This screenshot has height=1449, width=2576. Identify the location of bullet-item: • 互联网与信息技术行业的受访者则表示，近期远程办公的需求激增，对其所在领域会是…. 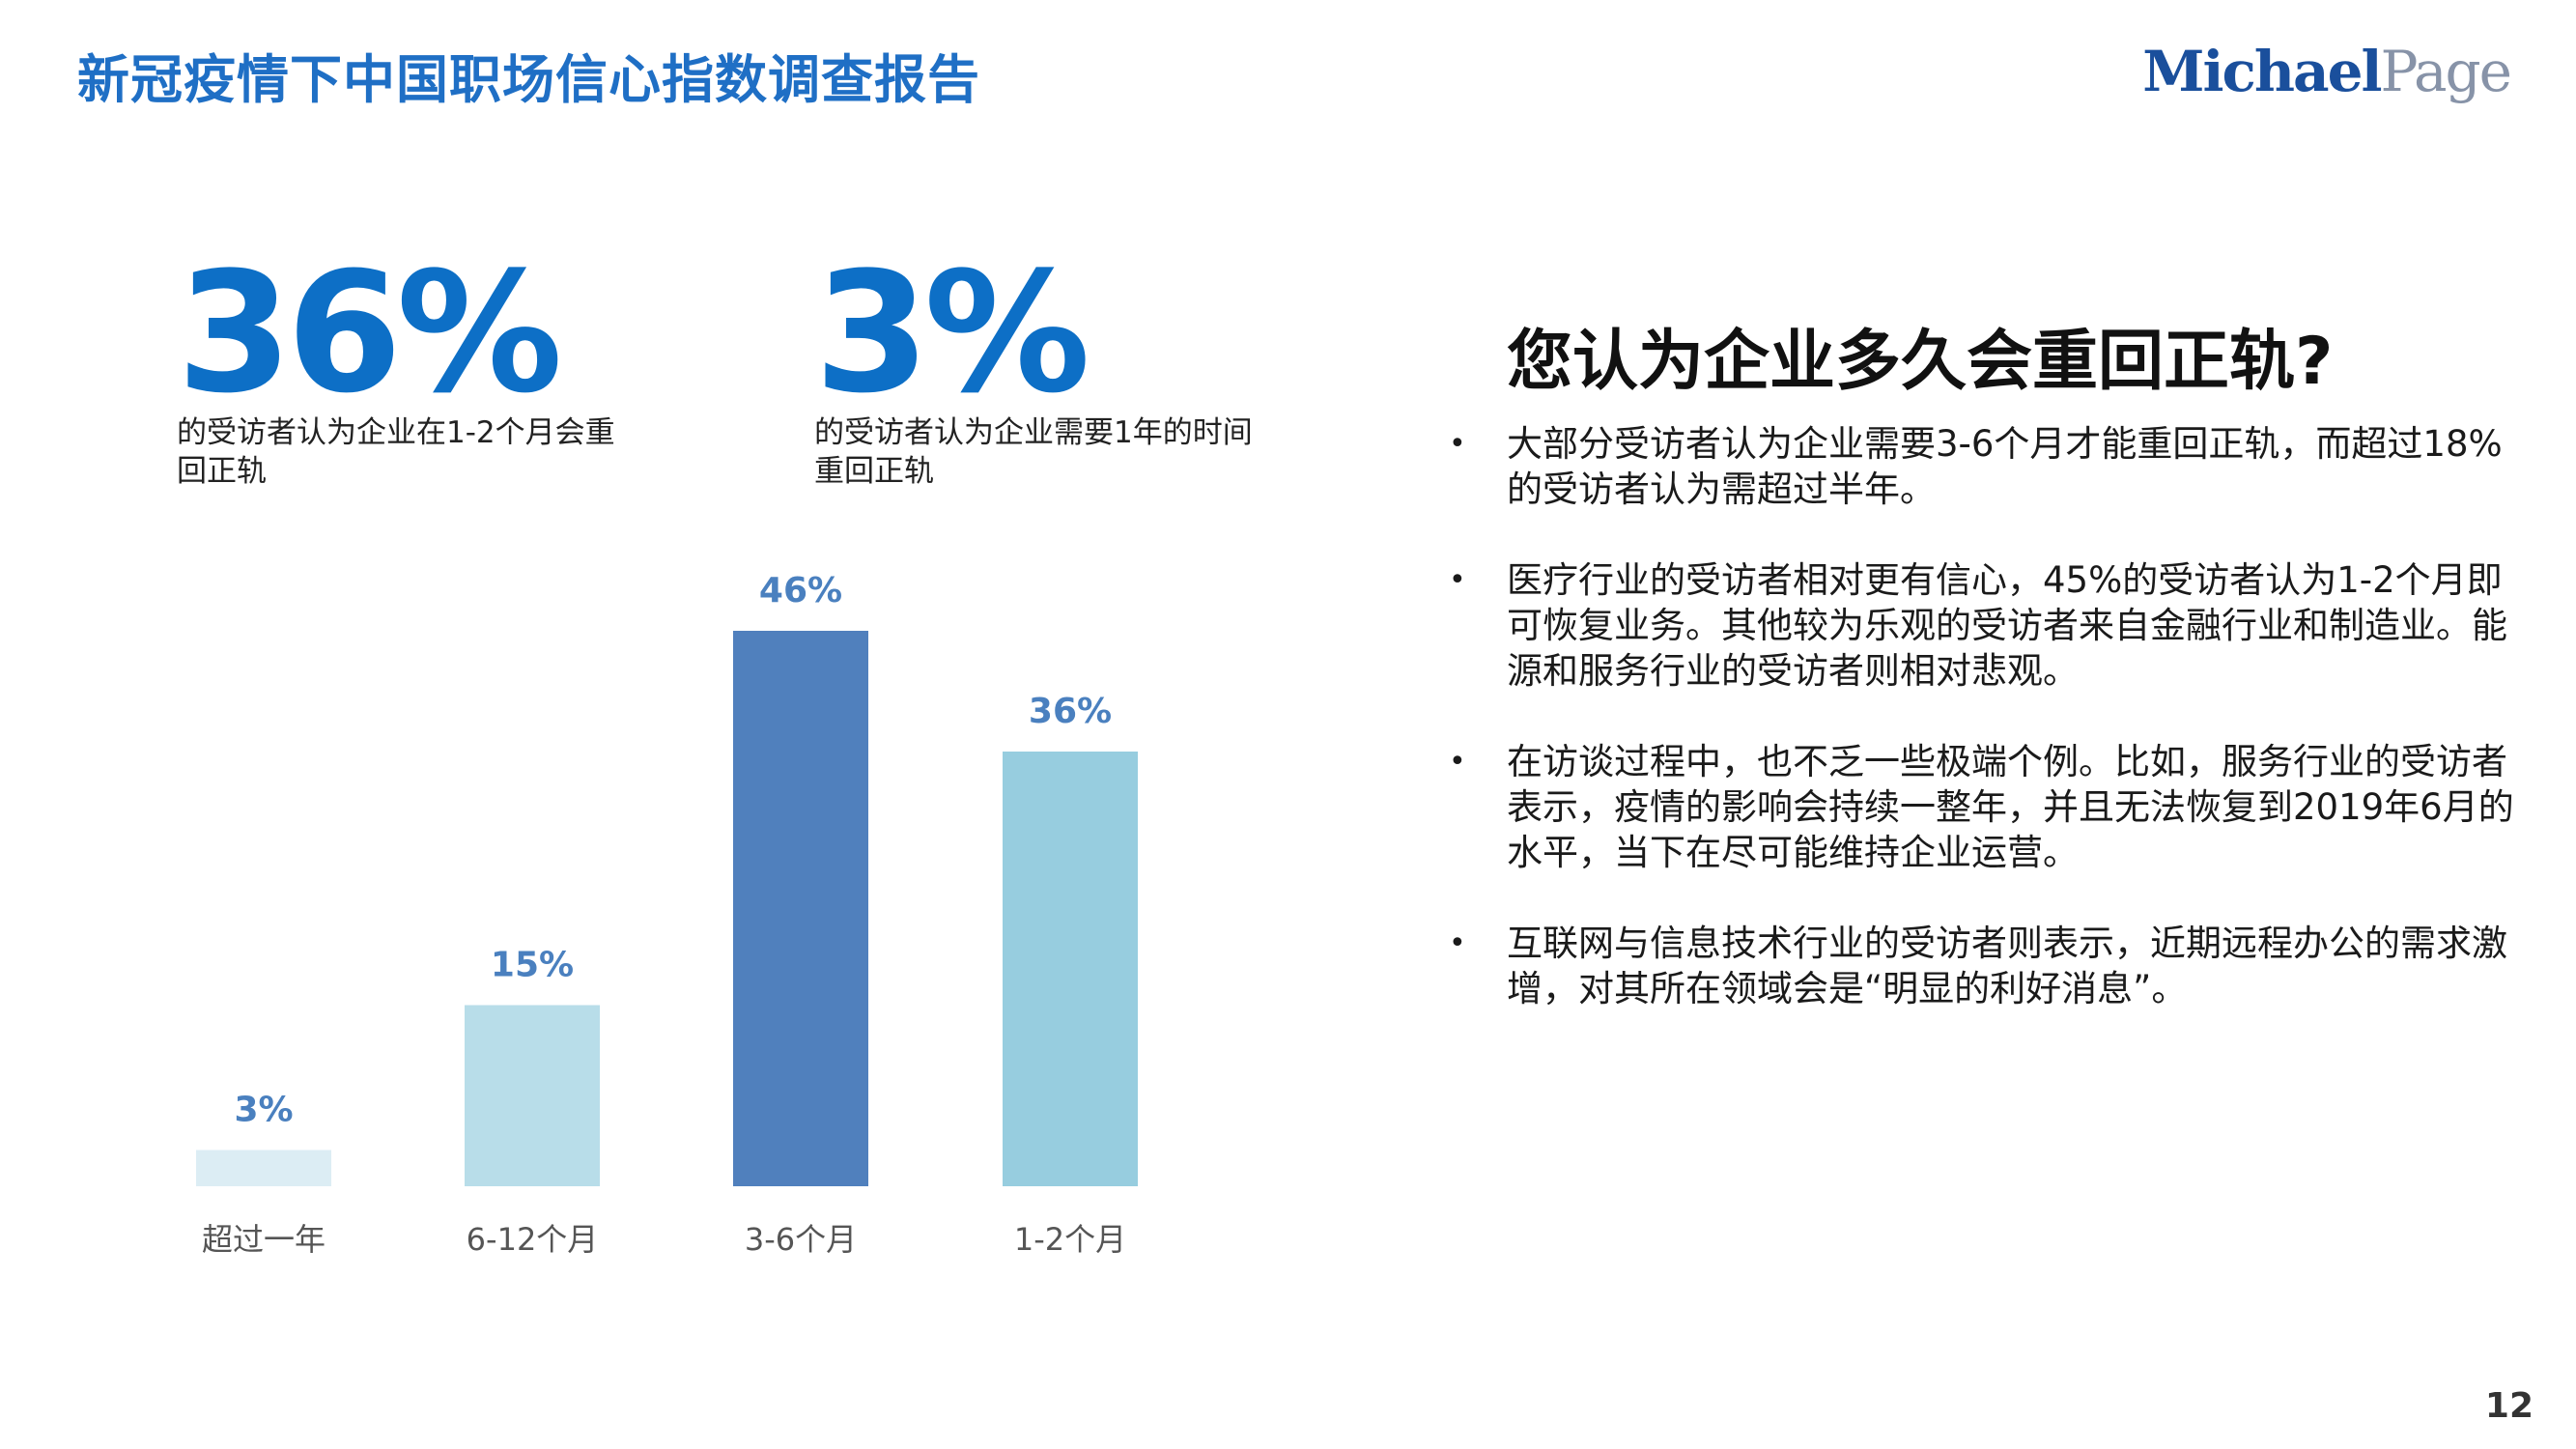
(1980, 966).